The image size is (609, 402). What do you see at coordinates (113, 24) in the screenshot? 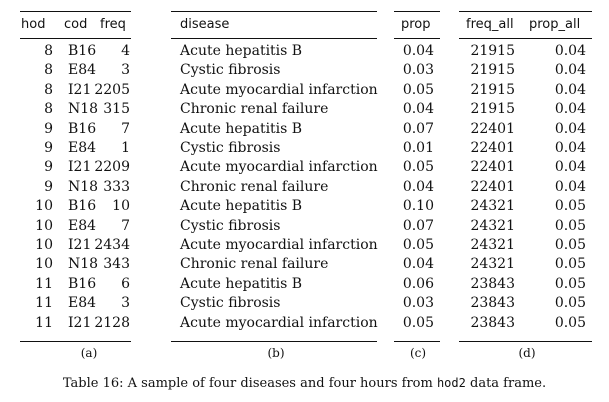
I see `panel-a-header-freq: freq` at bounding box center [113, 24].